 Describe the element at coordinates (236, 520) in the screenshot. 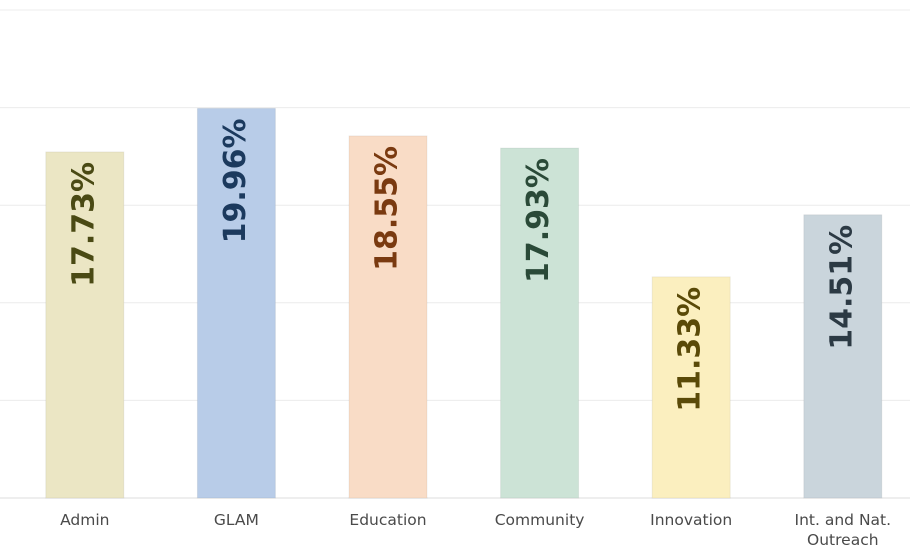

I see `x-tick-label: GLAM` at that location.